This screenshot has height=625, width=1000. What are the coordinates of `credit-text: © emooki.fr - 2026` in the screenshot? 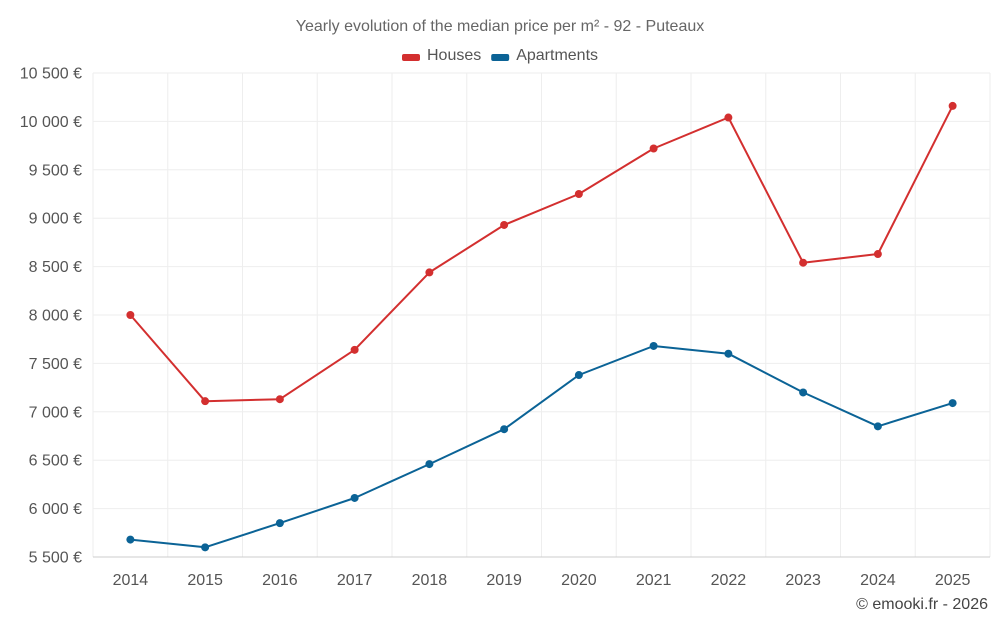 It's located at (922, 604).